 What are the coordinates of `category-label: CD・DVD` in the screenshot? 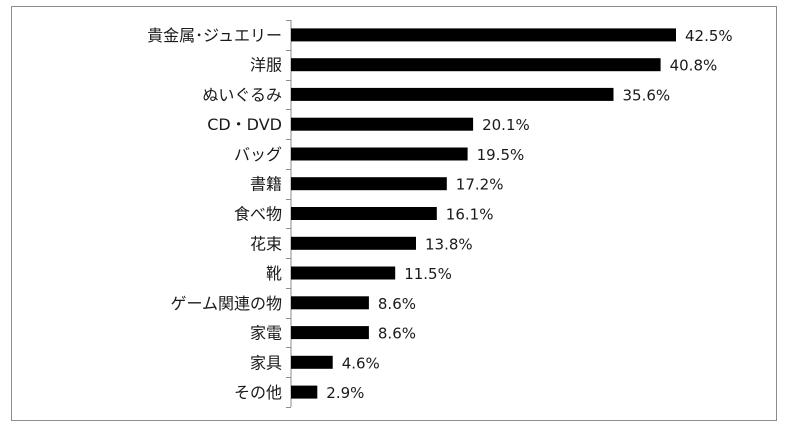 It's located at (244, 124).